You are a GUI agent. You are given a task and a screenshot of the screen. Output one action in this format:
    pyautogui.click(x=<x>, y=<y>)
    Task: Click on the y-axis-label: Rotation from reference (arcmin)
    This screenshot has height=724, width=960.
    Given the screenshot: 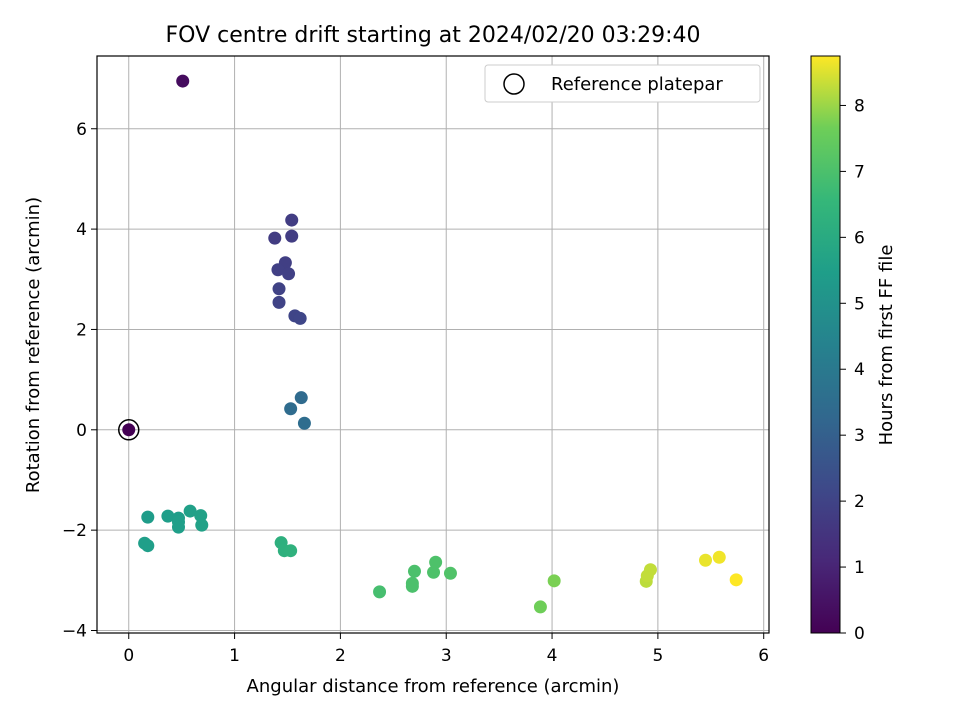 What is the action you would take?
    pyautogui.click(x=33, y=345)
    